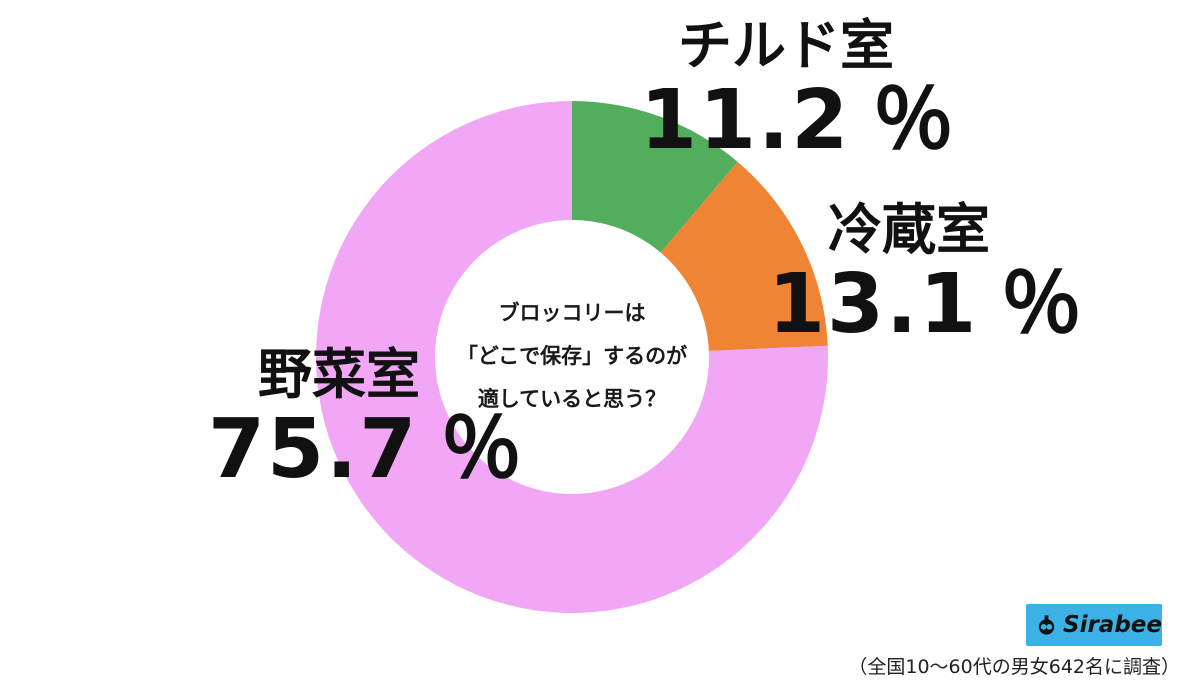 Image resolution: width=1200 pixels, height=682 pixels. I want to click on question-line-3: 適していると思う？, so click(572, 399).